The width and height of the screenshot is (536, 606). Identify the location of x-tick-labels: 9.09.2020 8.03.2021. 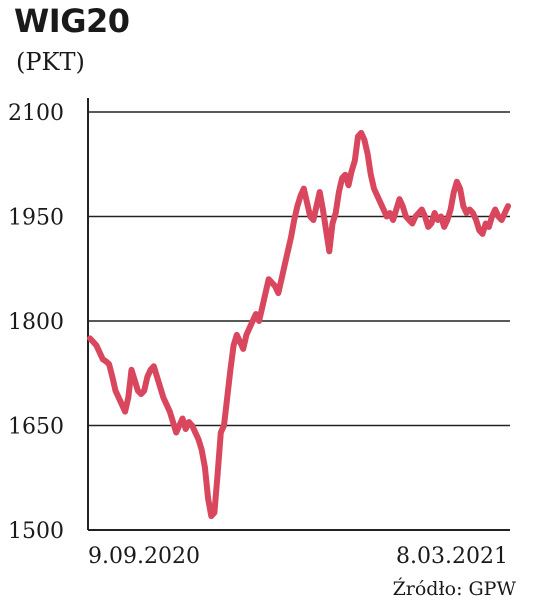
(298, 556).